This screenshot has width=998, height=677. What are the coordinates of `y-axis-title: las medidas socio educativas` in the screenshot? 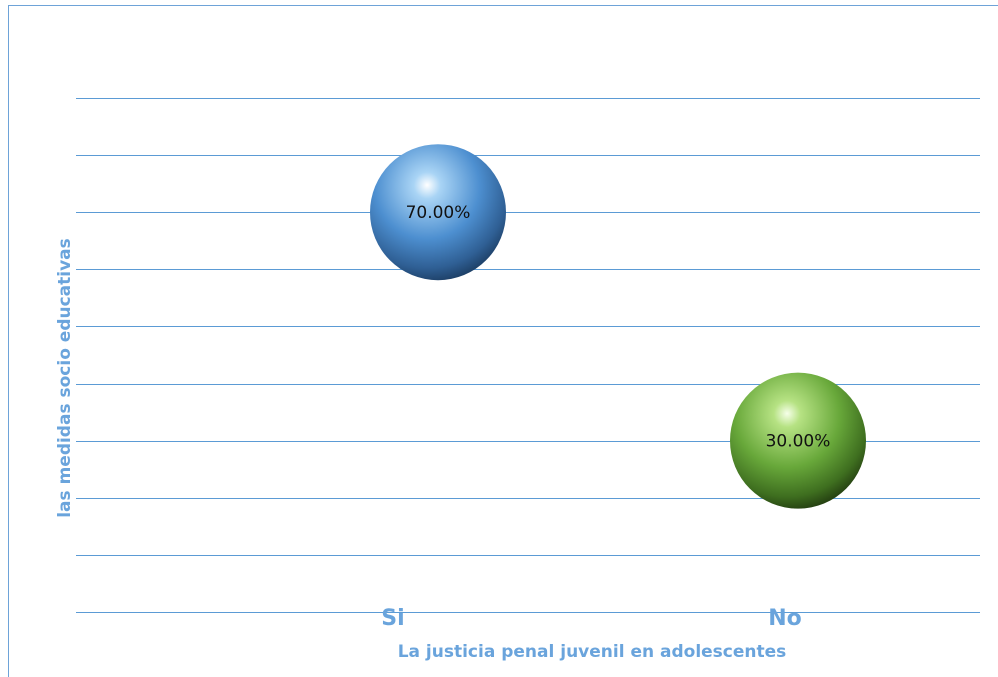 It's located at (65, 378).